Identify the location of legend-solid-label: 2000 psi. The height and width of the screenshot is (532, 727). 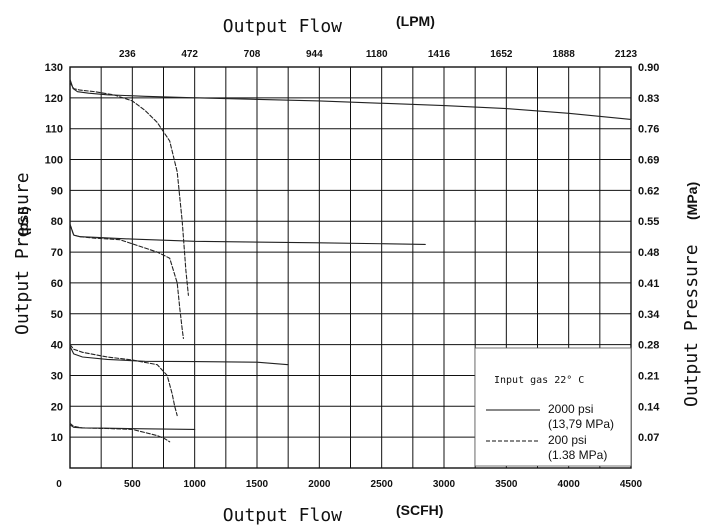
(570, 409).